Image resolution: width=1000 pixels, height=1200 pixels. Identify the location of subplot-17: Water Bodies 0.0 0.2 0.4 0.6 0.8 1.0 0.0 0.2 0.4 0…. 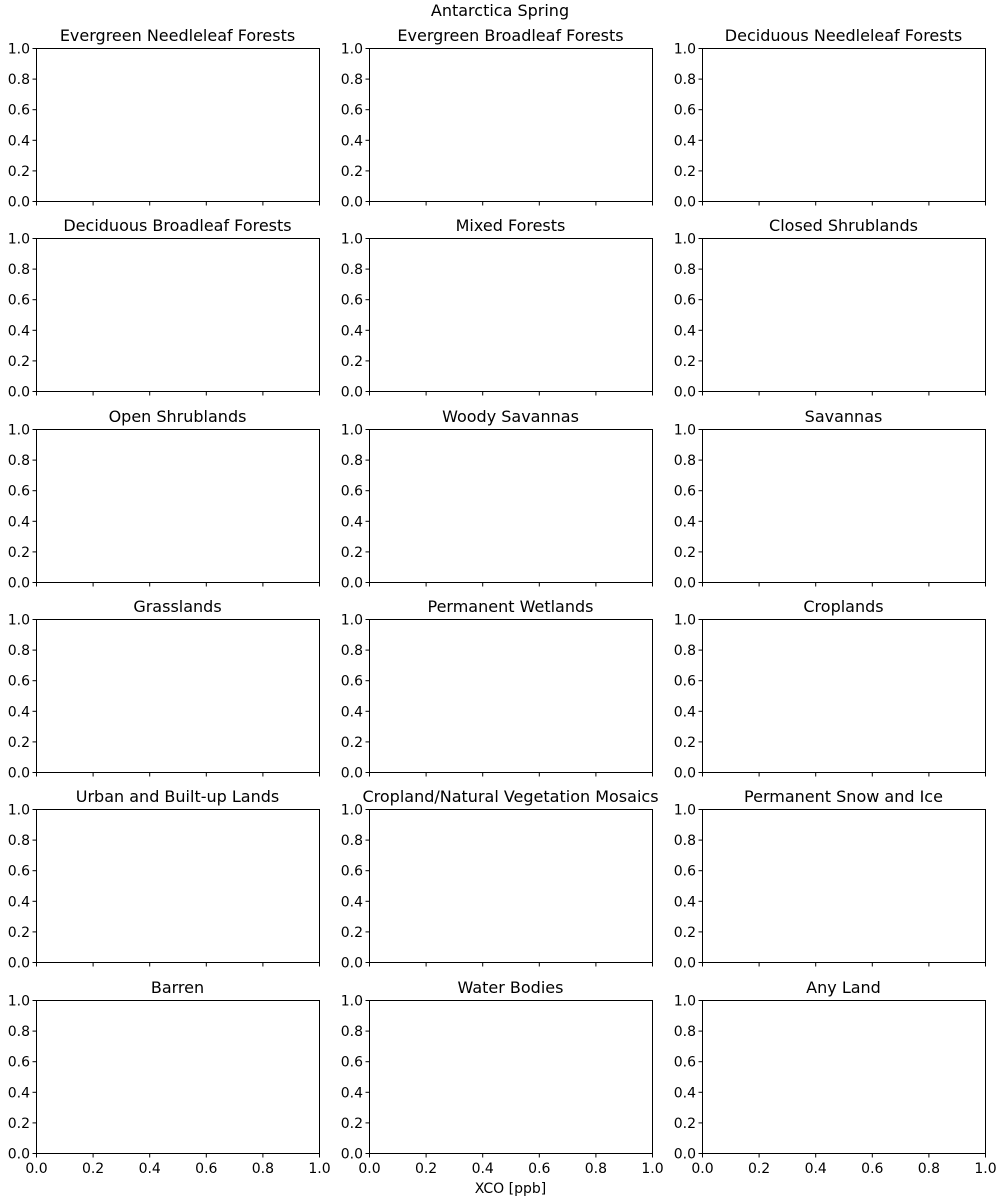
(502, 1077).